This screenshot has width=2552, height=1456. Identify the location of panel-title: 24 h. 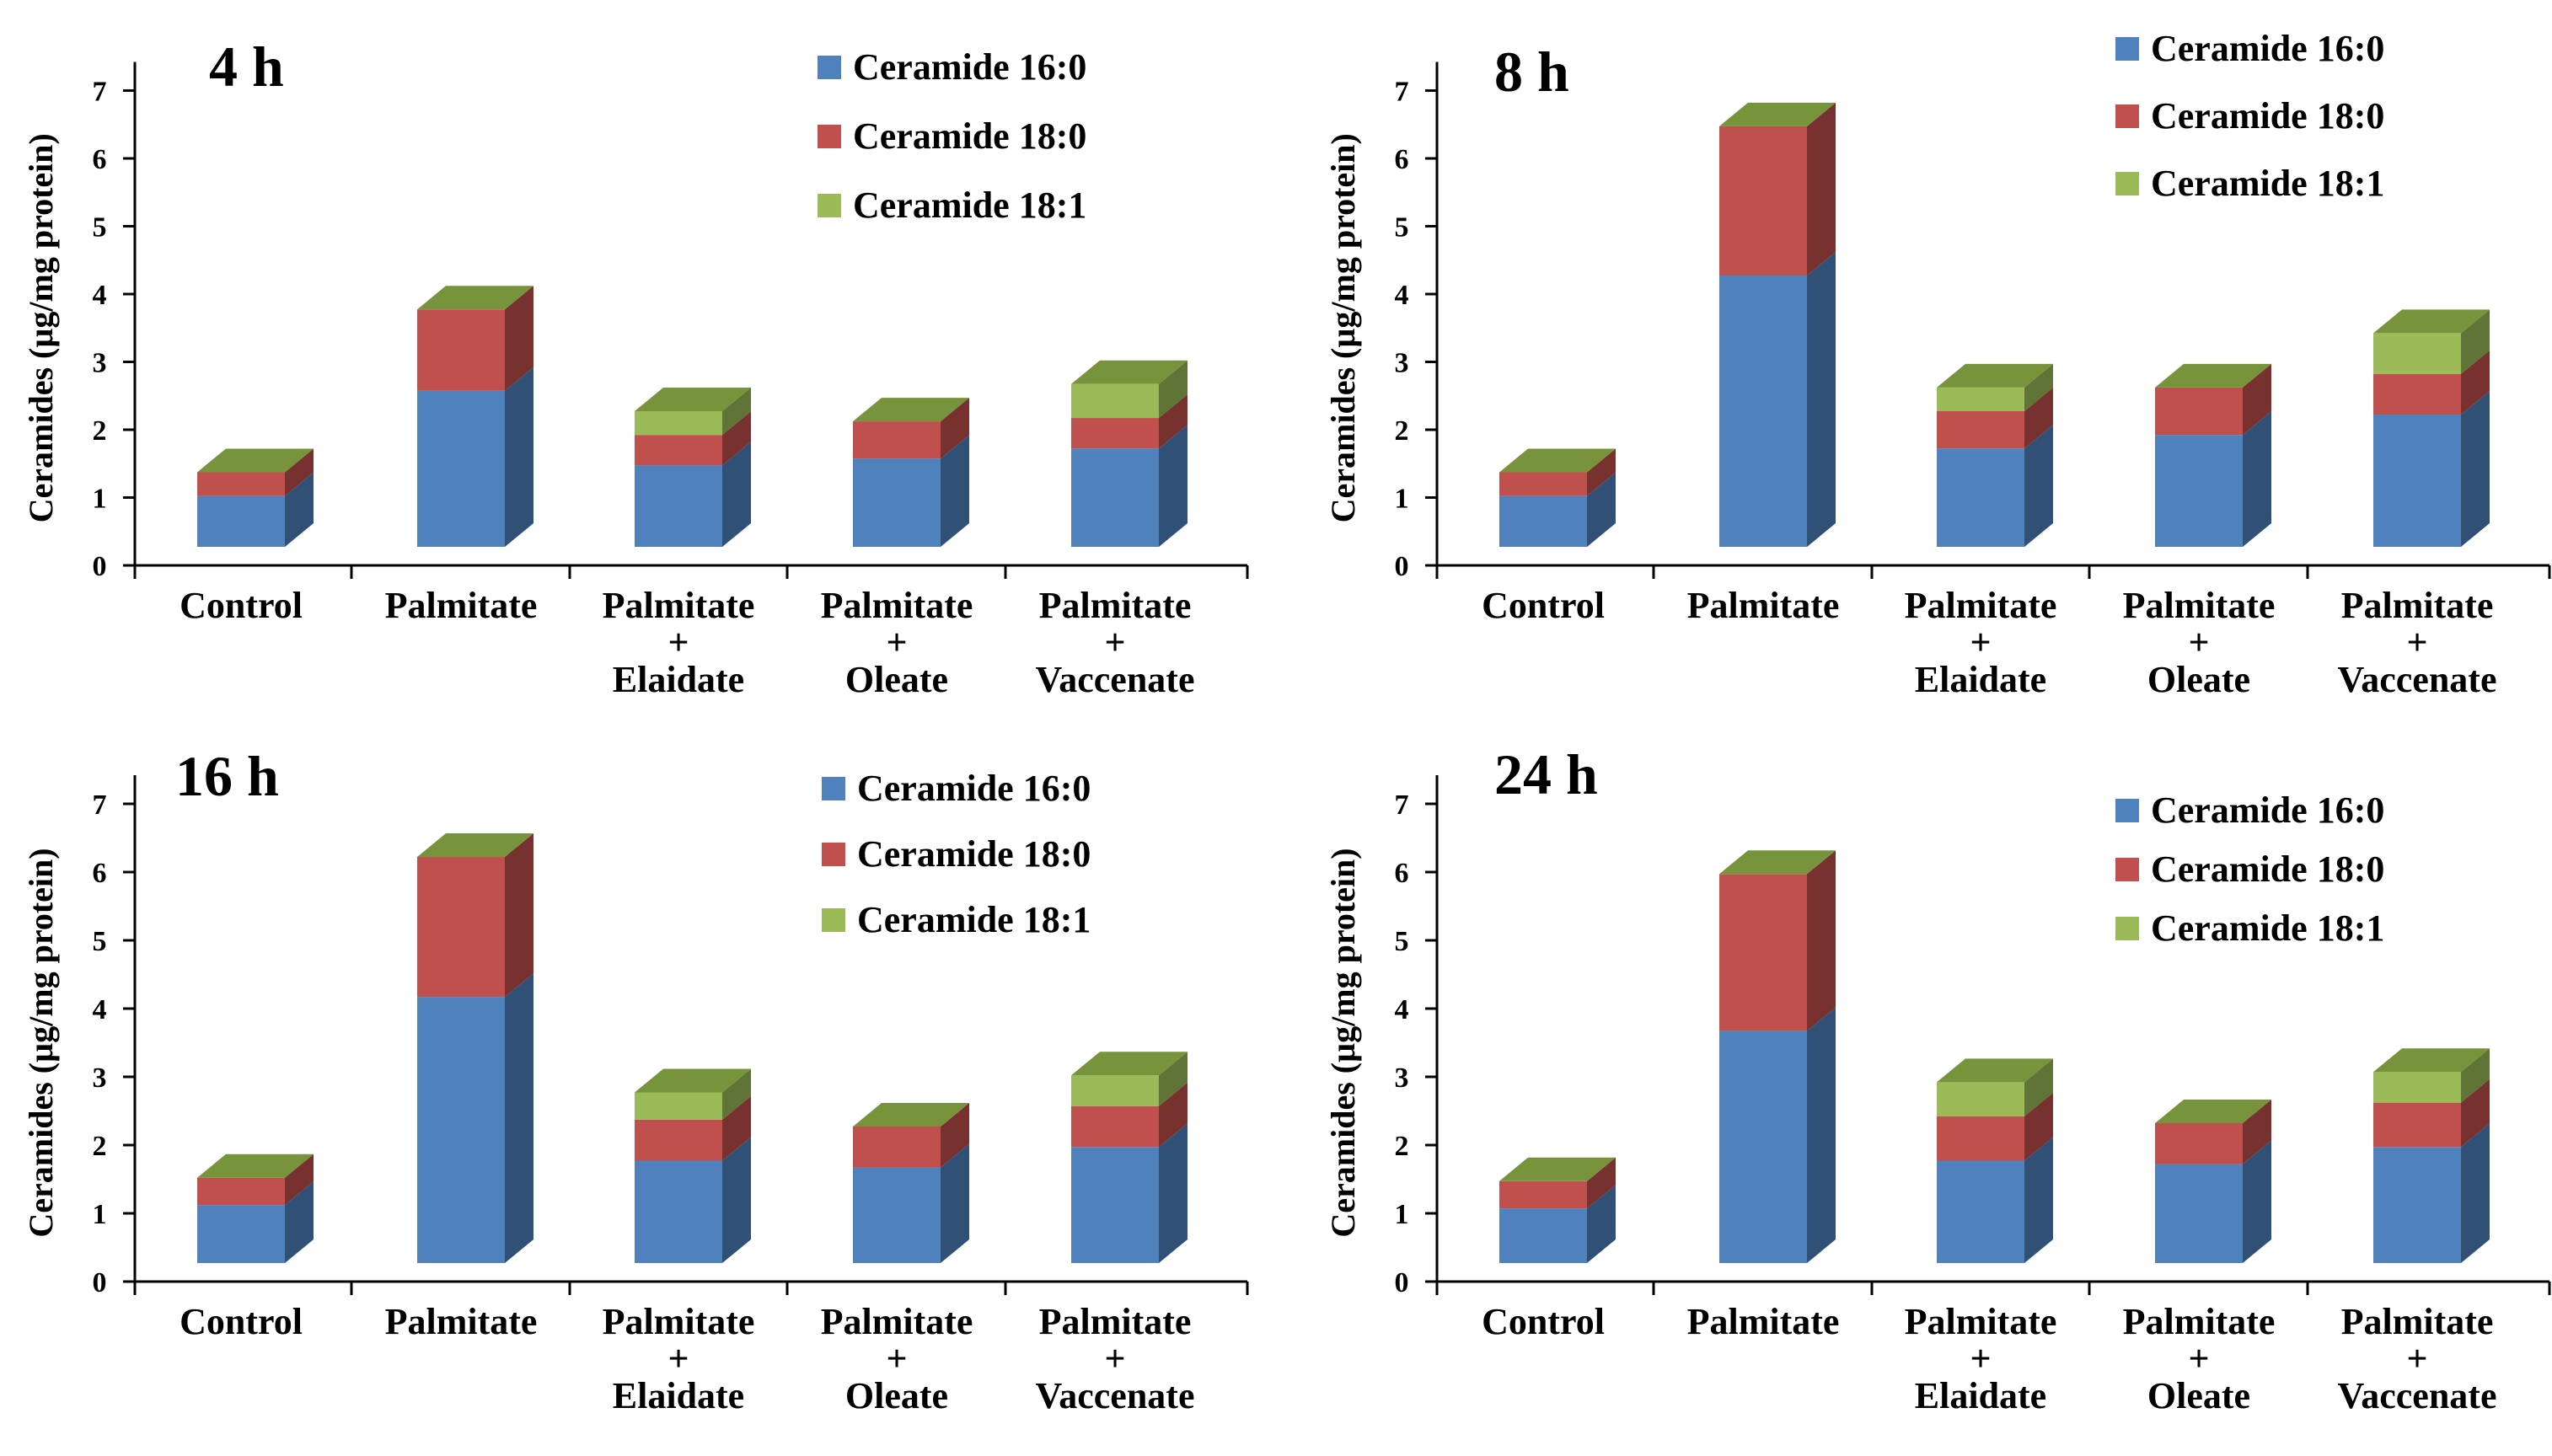
(1546, 774).